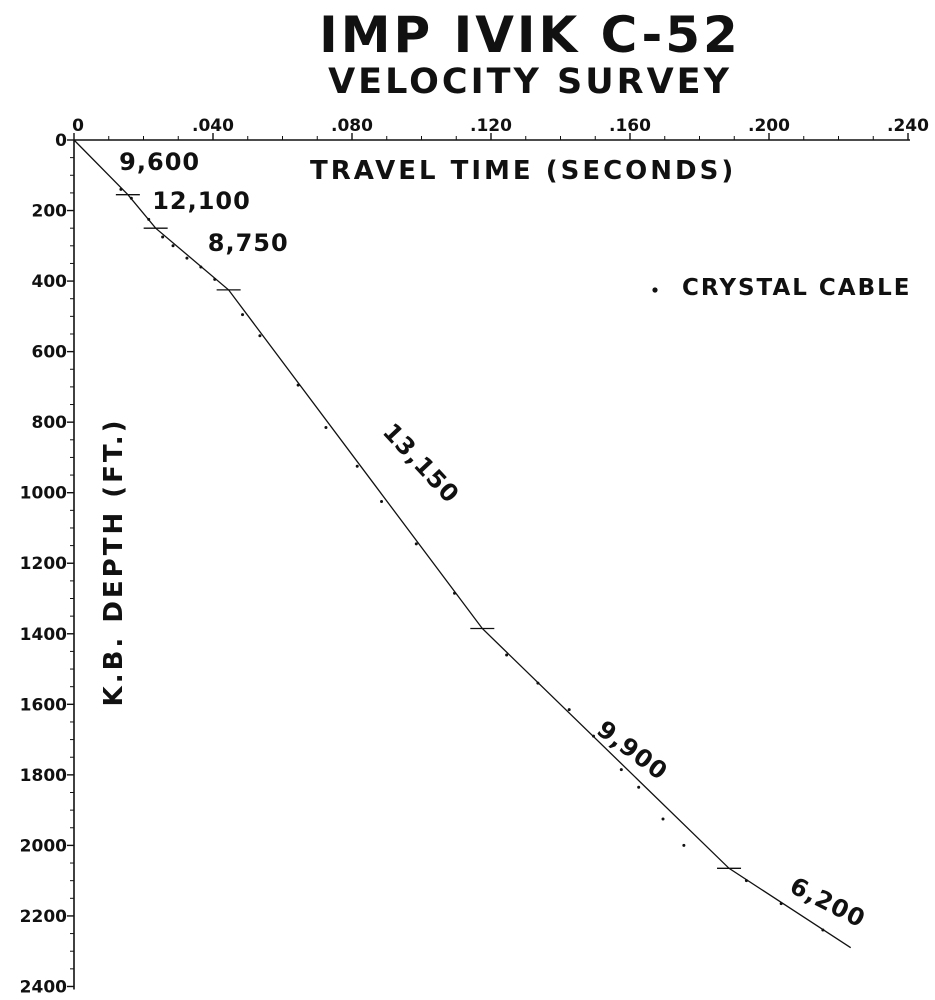 The width and height of the screenshot is (935, 1000). What do you see at coordinates (201, 201) in the screenshot?
I see `interval-velocity-label-1: 12,100` at bounding box center [201, 201].